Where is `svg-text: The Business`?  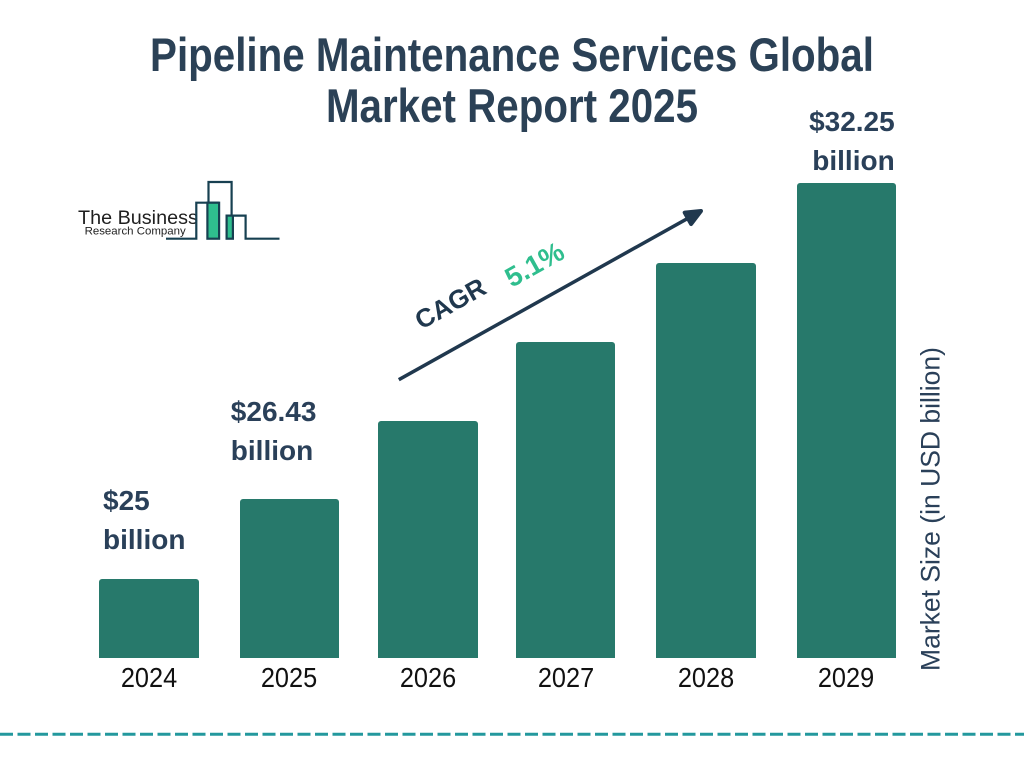
svg-text: The Business is located at coordinates (138, 218).